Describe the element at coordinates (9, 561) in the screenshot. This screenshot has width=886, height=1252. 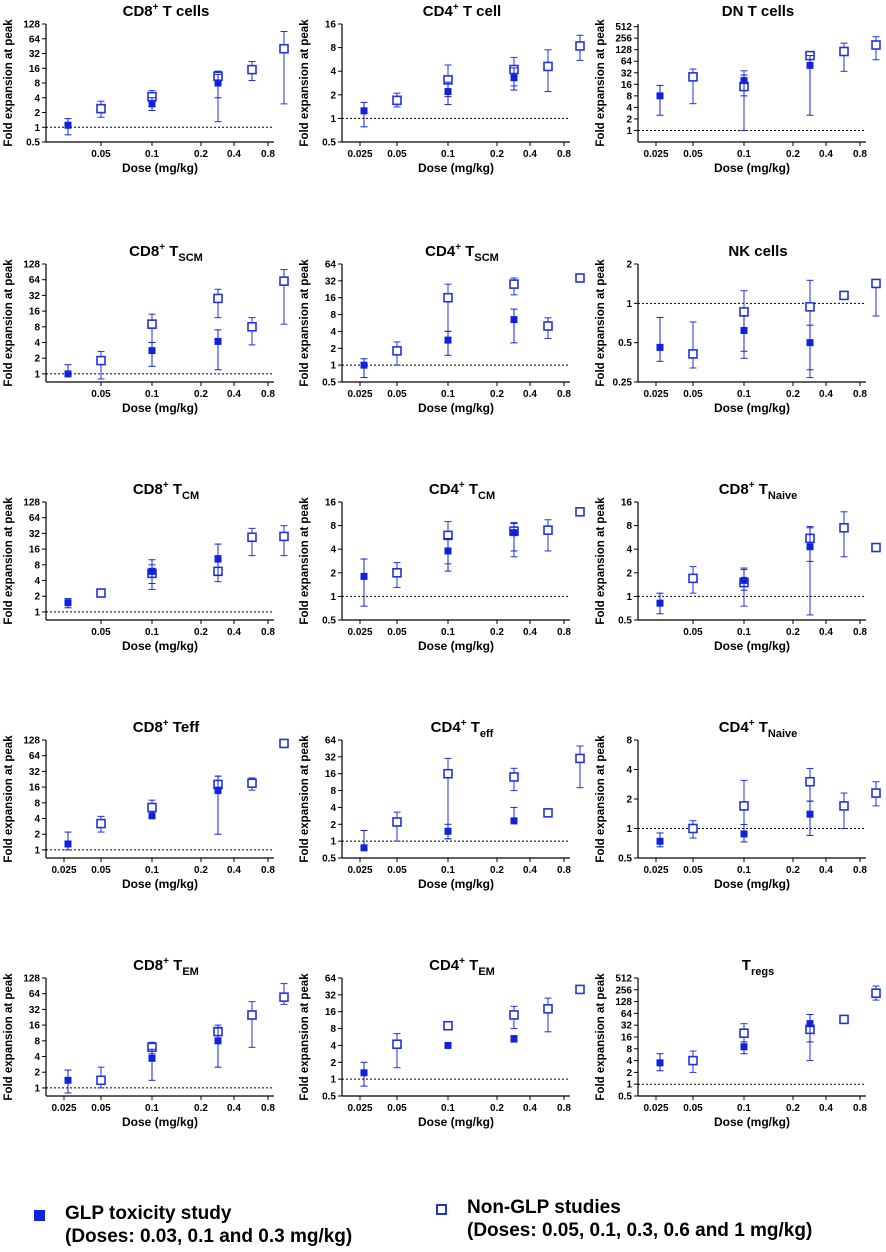
I see `y-axis-label: Fold expansion at peak` at that location.